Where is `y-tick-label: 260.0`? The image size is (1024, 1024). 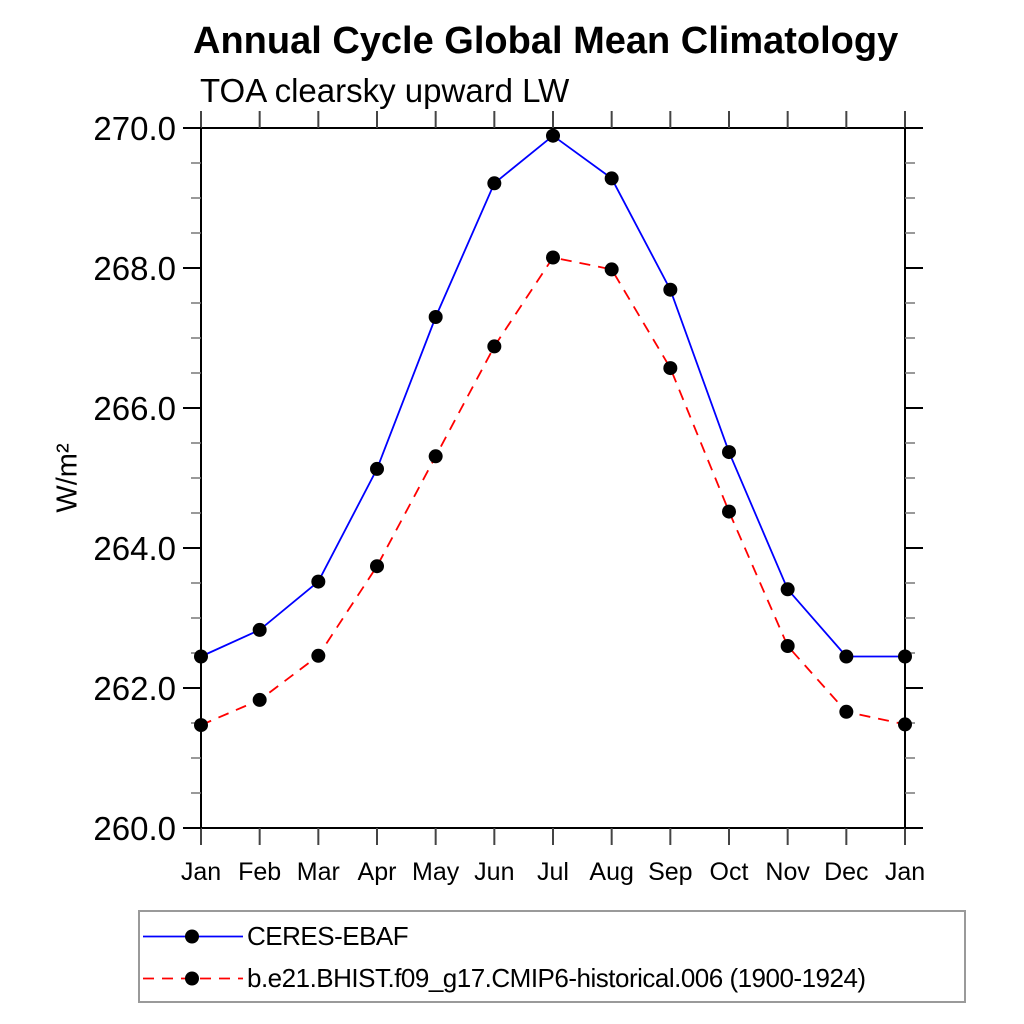 y-tick-label: 260.0 is located at coordinates (134, 828).